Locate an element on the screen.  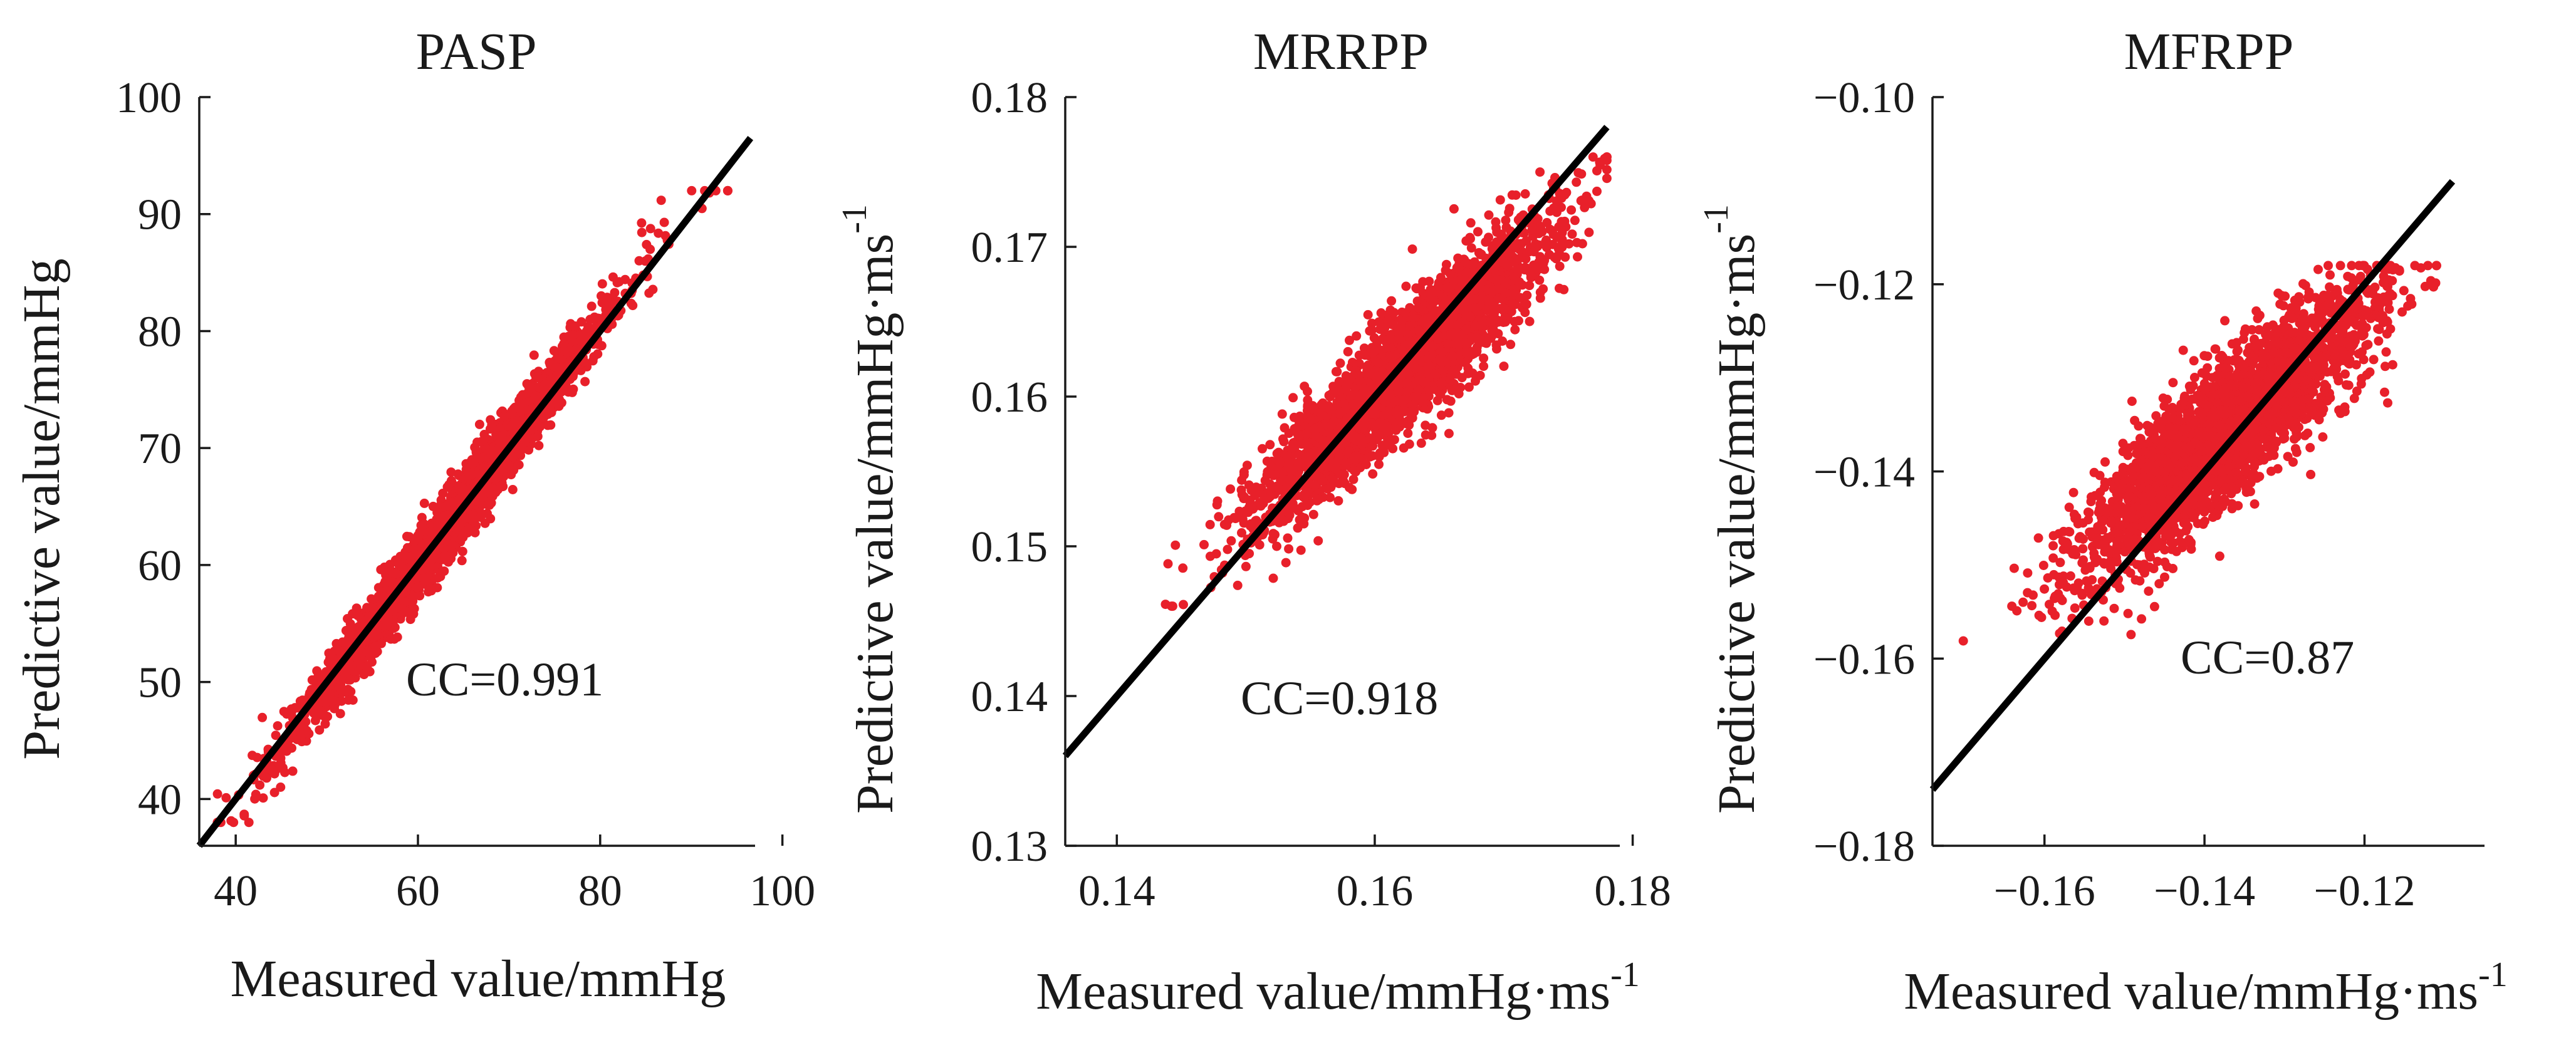
x-tick-label: 60 is located at coordinates (418, 891).